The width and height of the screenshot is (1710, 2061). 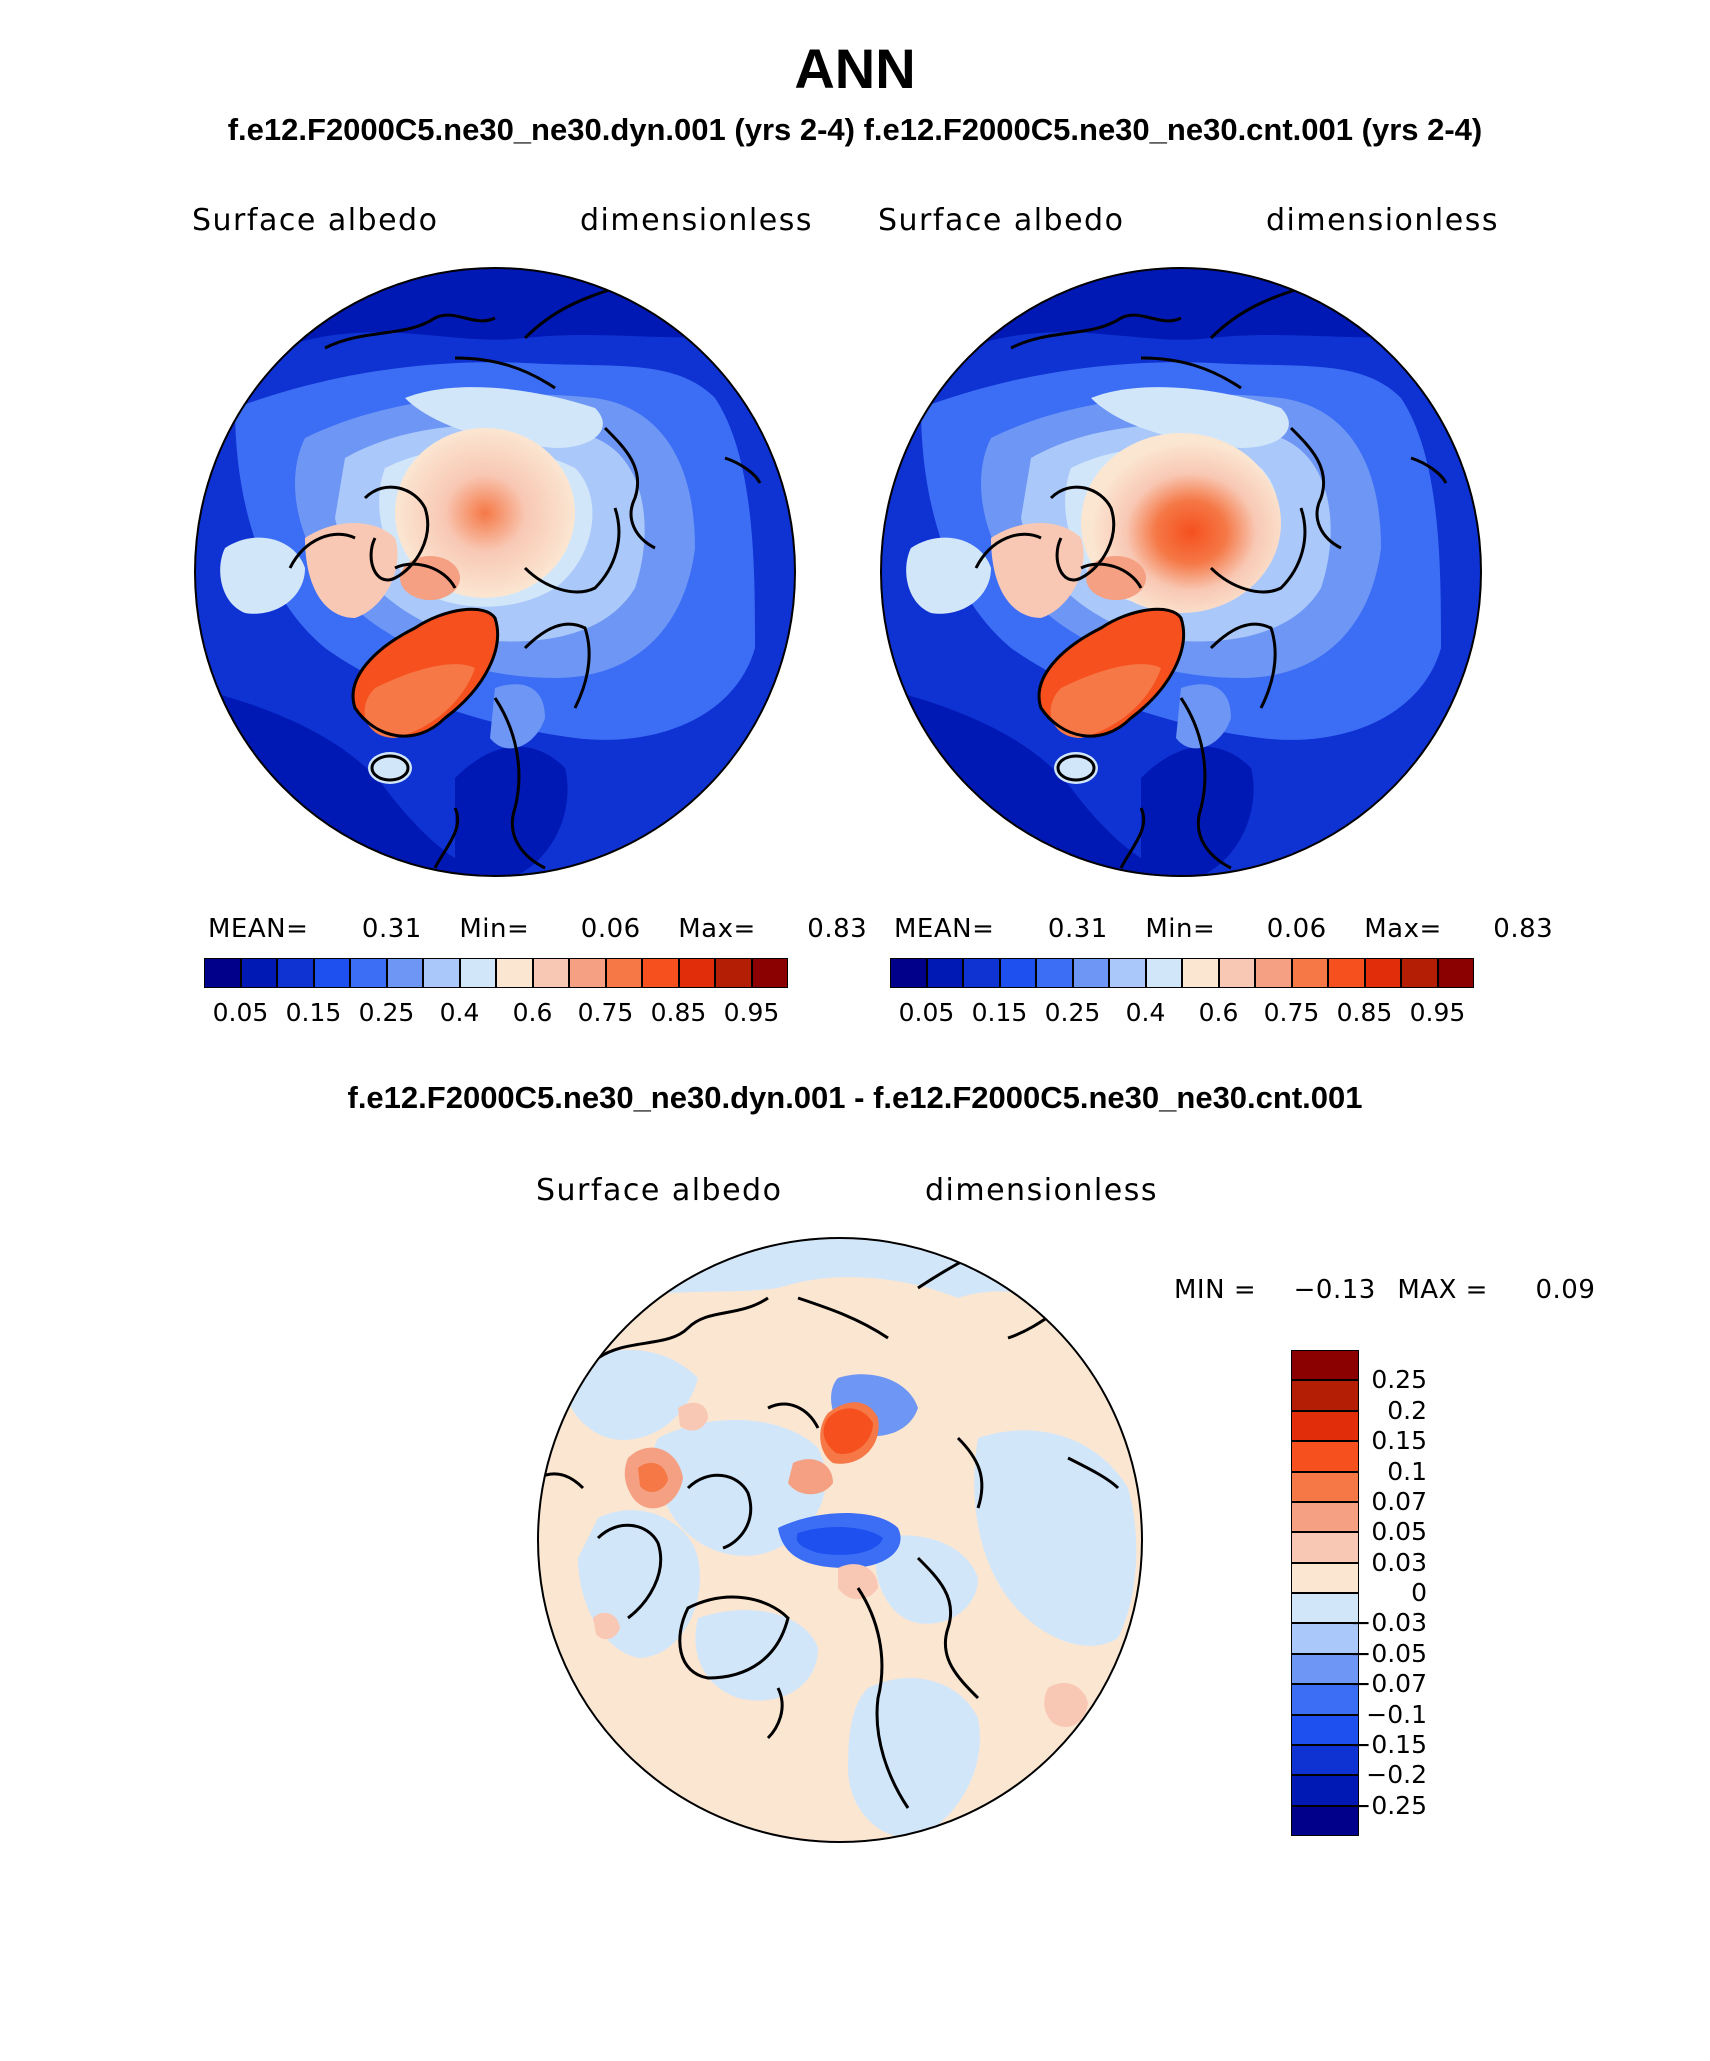 I want to click on colorbar-tick-label: −0.05, so click(x=1388, y=1653).